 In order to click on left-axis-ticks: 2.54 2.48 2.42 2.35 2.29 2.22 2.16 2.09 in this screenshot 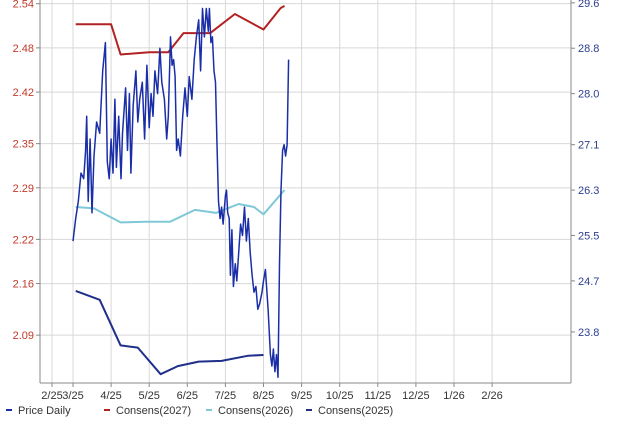, I will do `click(26, 171)`.